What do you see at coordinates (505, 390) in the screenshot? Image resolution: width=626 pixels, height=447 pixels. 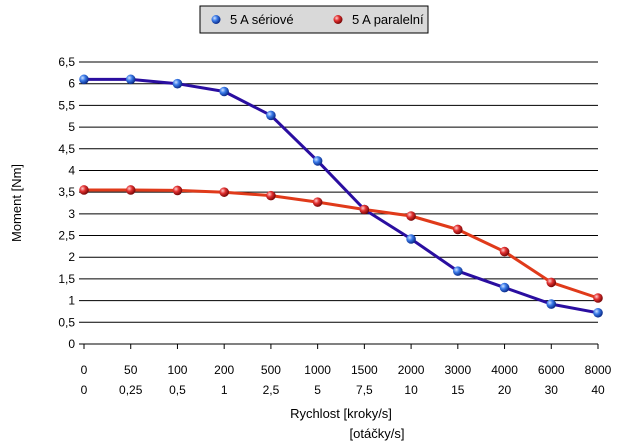 I see `x-tick-label-secondary: 20` at bounding box center [505, 390].